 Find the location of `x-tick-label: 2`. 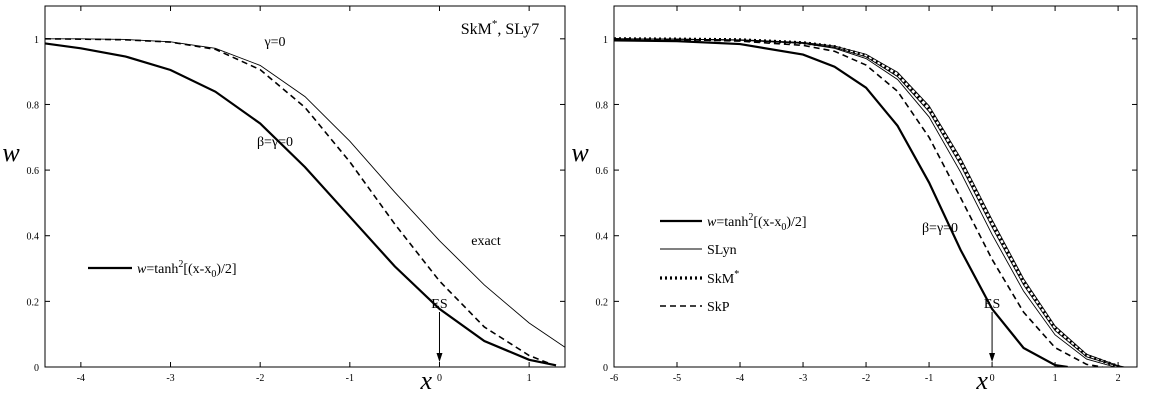

x-tick-label: 2 is located at coordinates (1118, 378).